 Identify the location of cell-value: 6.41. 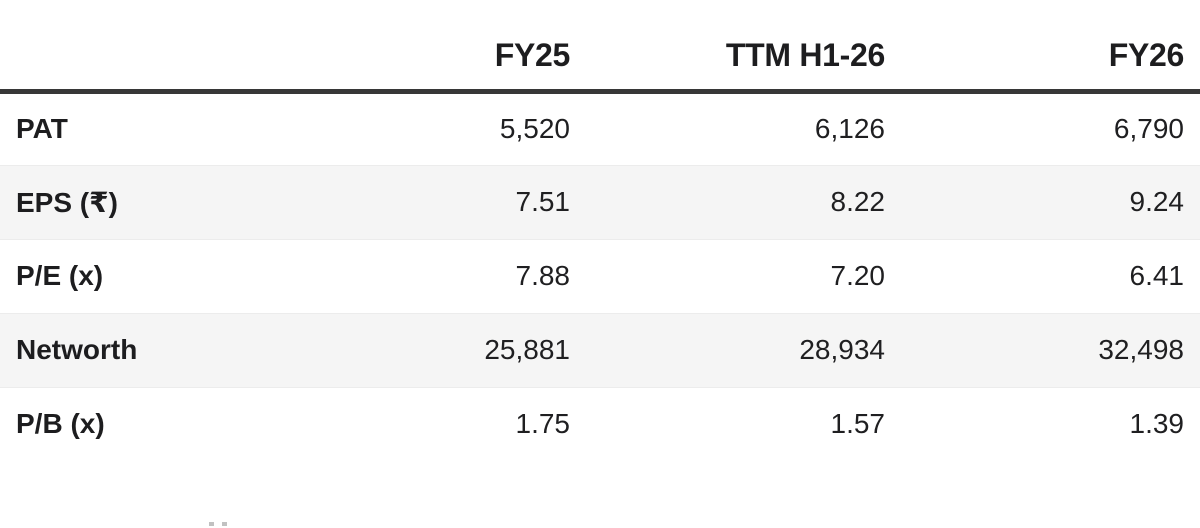
(1050, 275).